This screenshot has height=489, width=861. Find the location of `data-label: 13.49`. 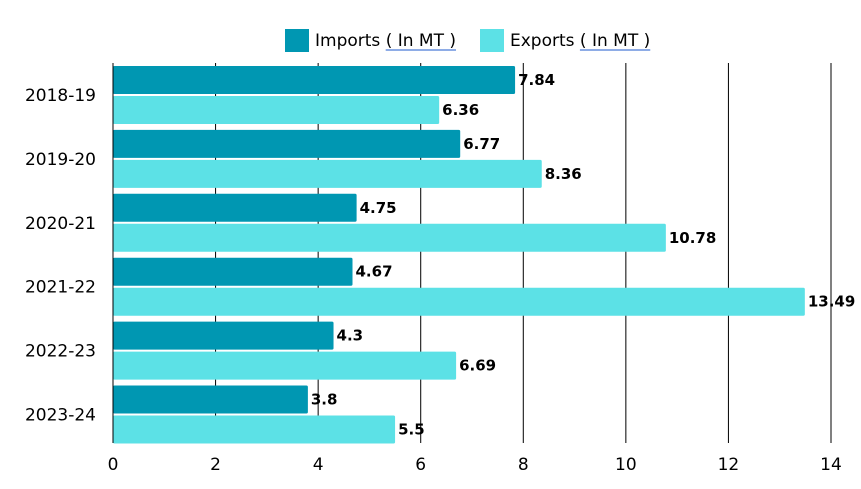

data-label: 13.49 is located at coordinates (831, 302).